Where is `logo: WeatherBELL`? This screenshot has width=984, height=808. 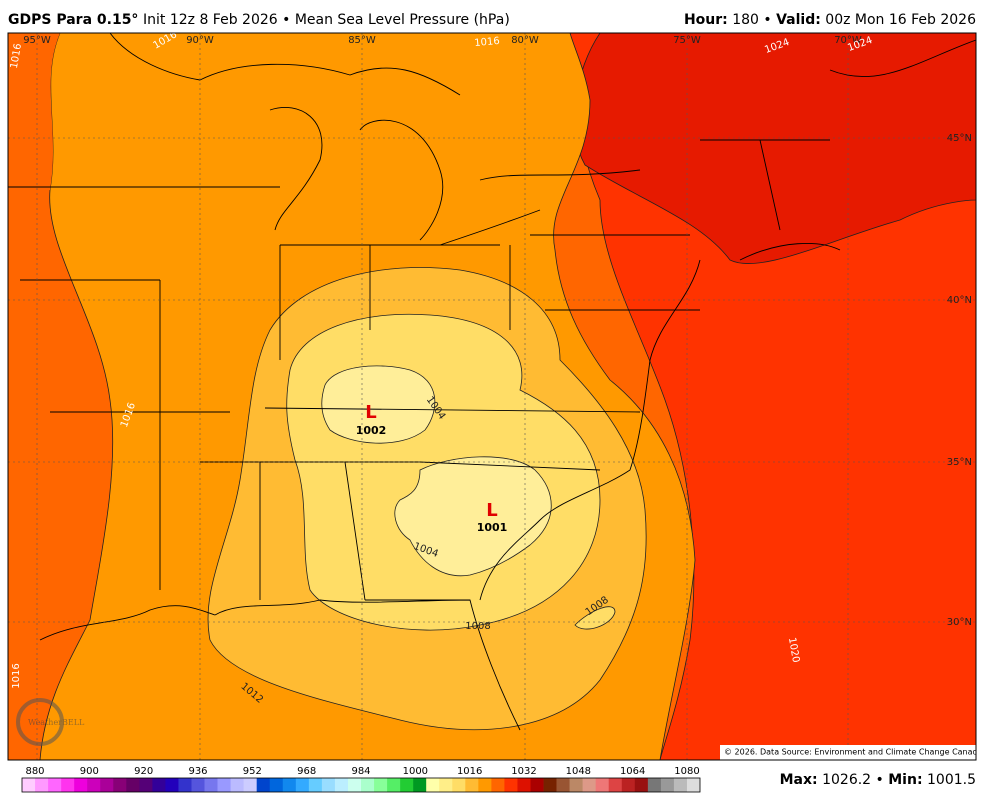
logo: WeatherBELL is located at coordinates (56, 722).